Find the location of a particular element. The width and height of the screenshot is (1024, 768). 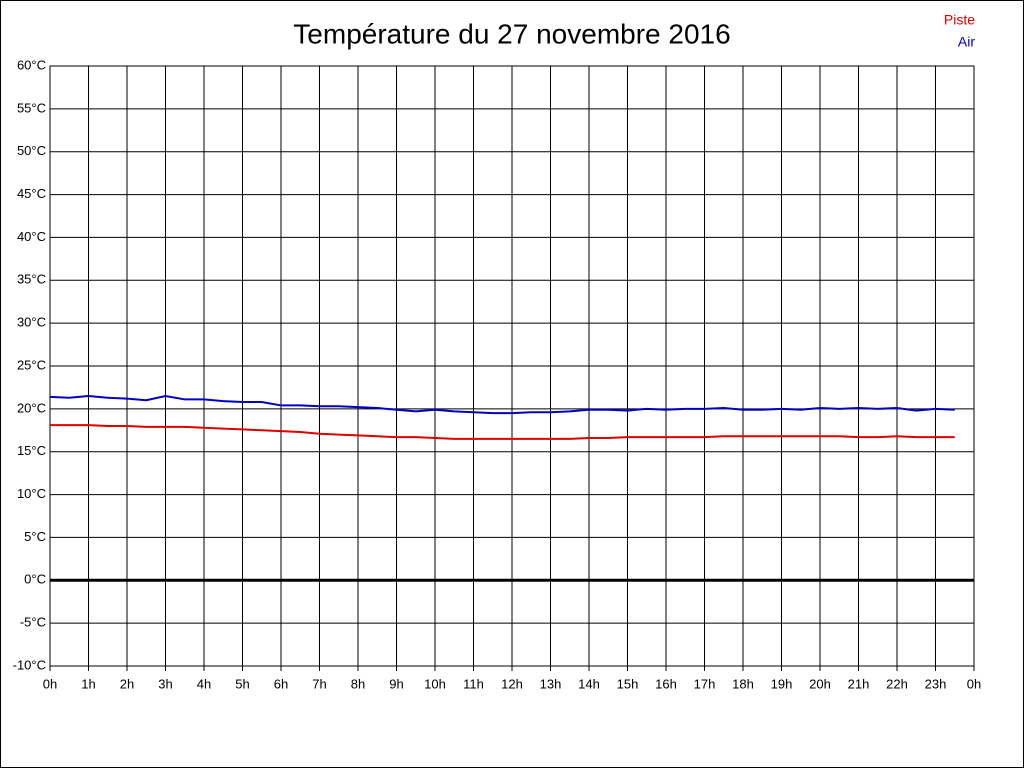

x-tick-label: 9h is located at coordinates (396, 683).